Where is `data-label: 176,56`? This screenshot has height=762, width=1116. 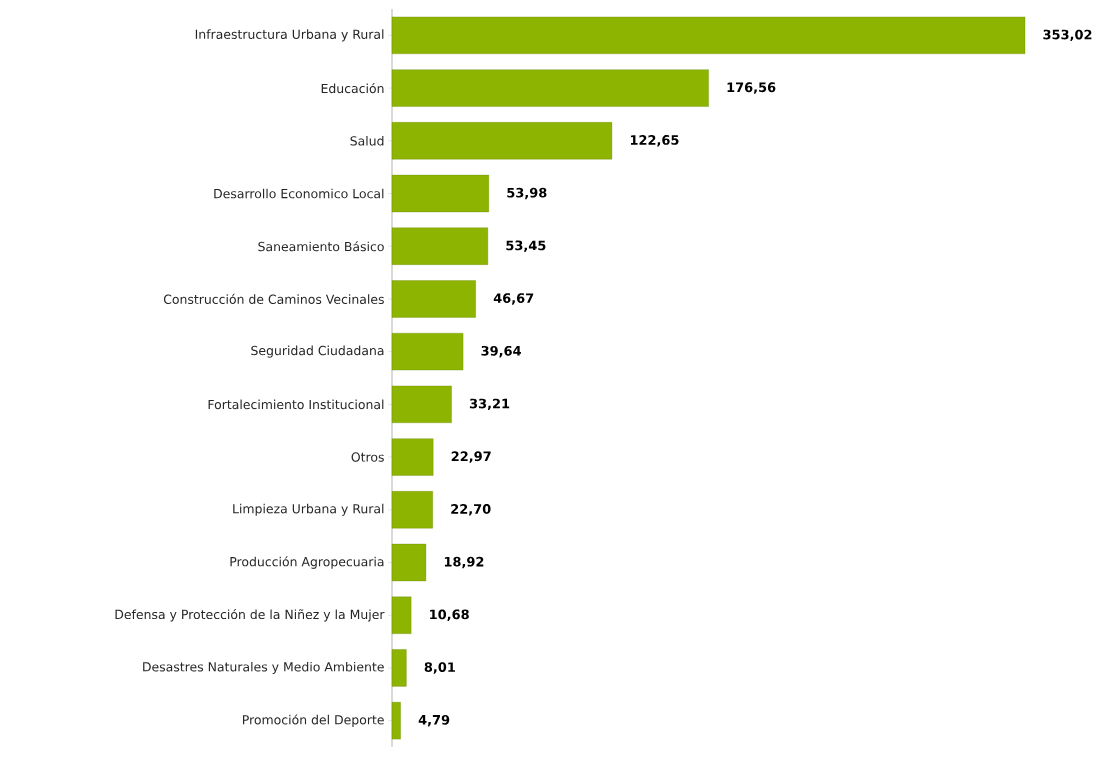 data-label: 176,56 is located at coordinates (751, 88).